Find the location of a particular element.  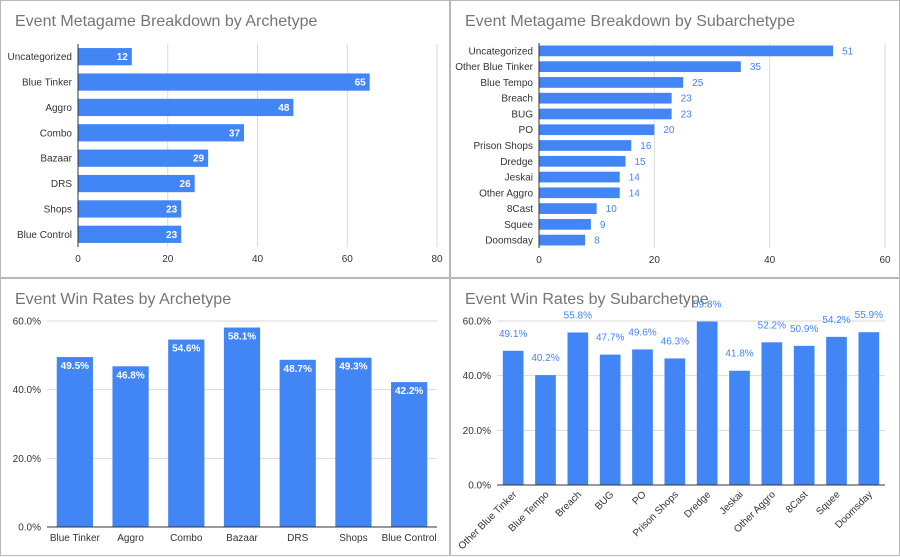

category-label: Prison Shops is located at coordinates (503, 146).